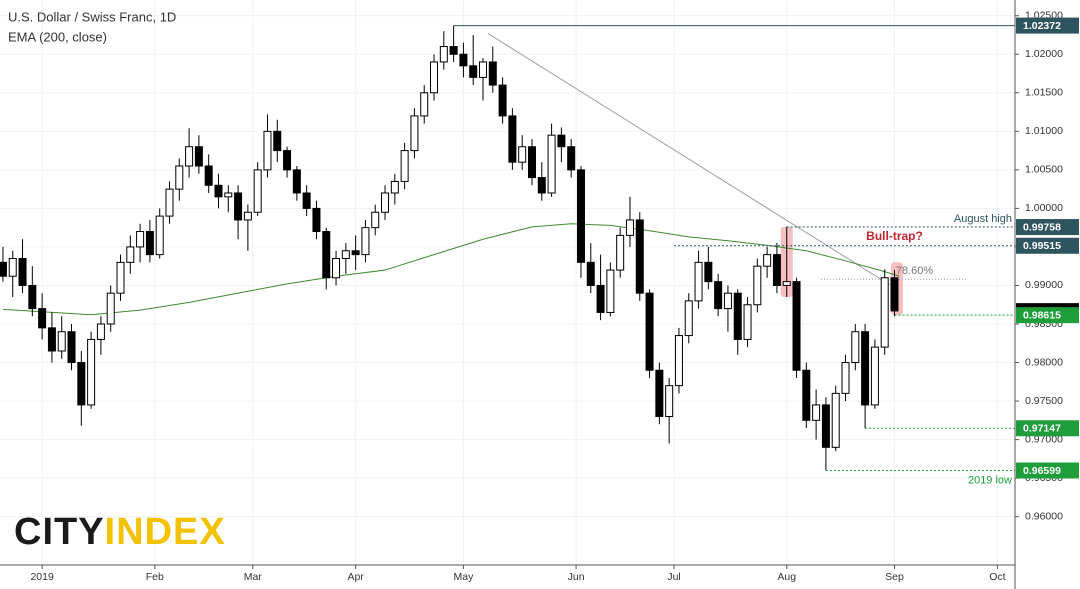  I want to click on y-tick-label: 1.01500, so click(1044, 93).